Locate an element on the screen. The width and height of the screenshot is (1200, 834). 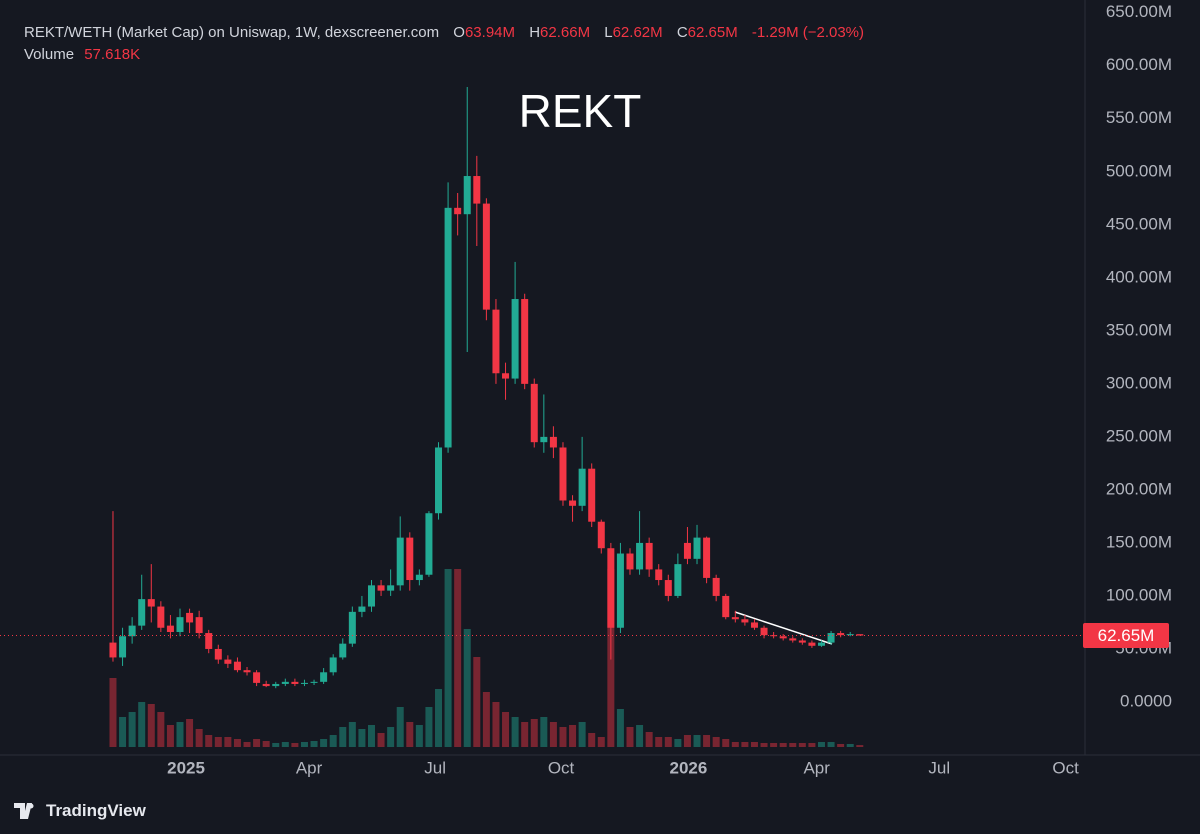
y-tick-label: 0.0000 is located at coordinates (1146, 700).